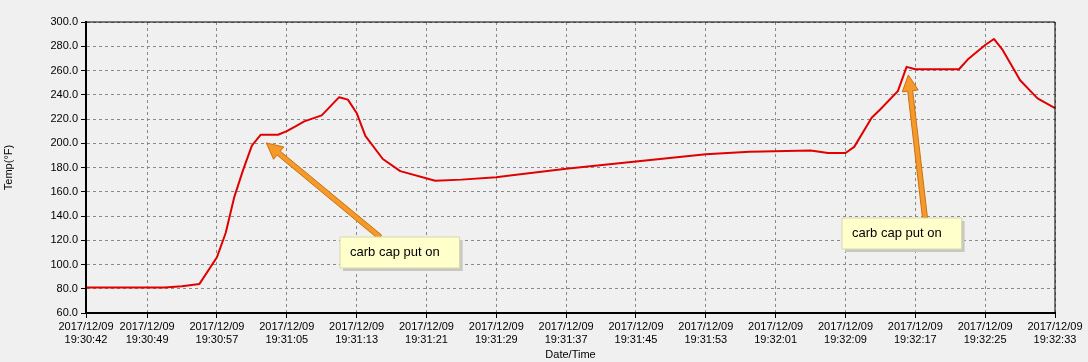 Image resolution: width=1088 pixels, height=362 pixels. Describe the element at coordinates (64, 118) in the screenshot. I see `y-tick-label: 220.0` at that location.